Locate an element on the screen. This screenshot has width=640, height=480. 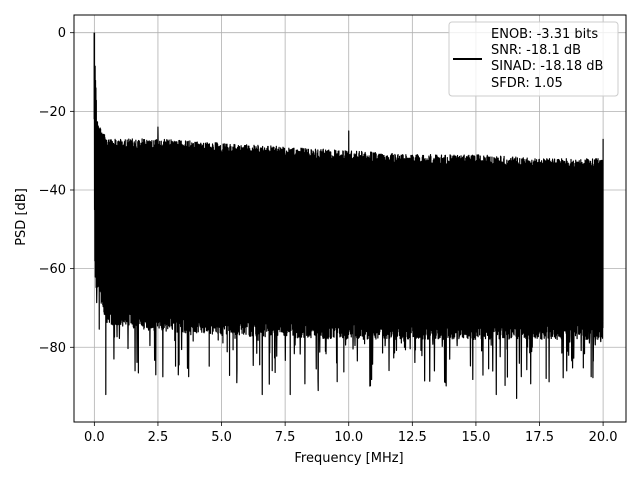
x-axis: 0.0 2.5 5.0 7.5 10.0 12.5 15.0 17.5 20.0 is located at coordinates (351, 433).